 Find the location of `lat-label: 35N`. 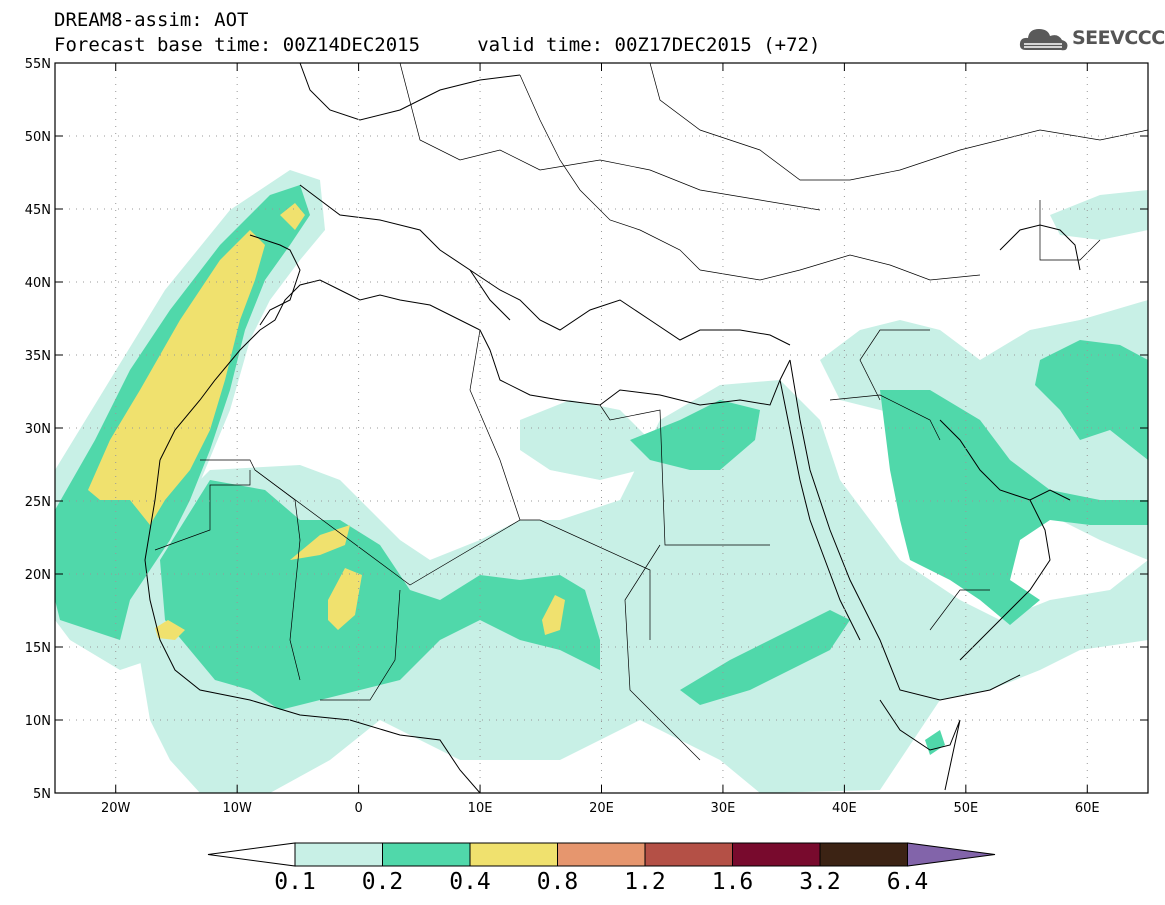

lat-label: 35N is located at coordinates (38, 356).